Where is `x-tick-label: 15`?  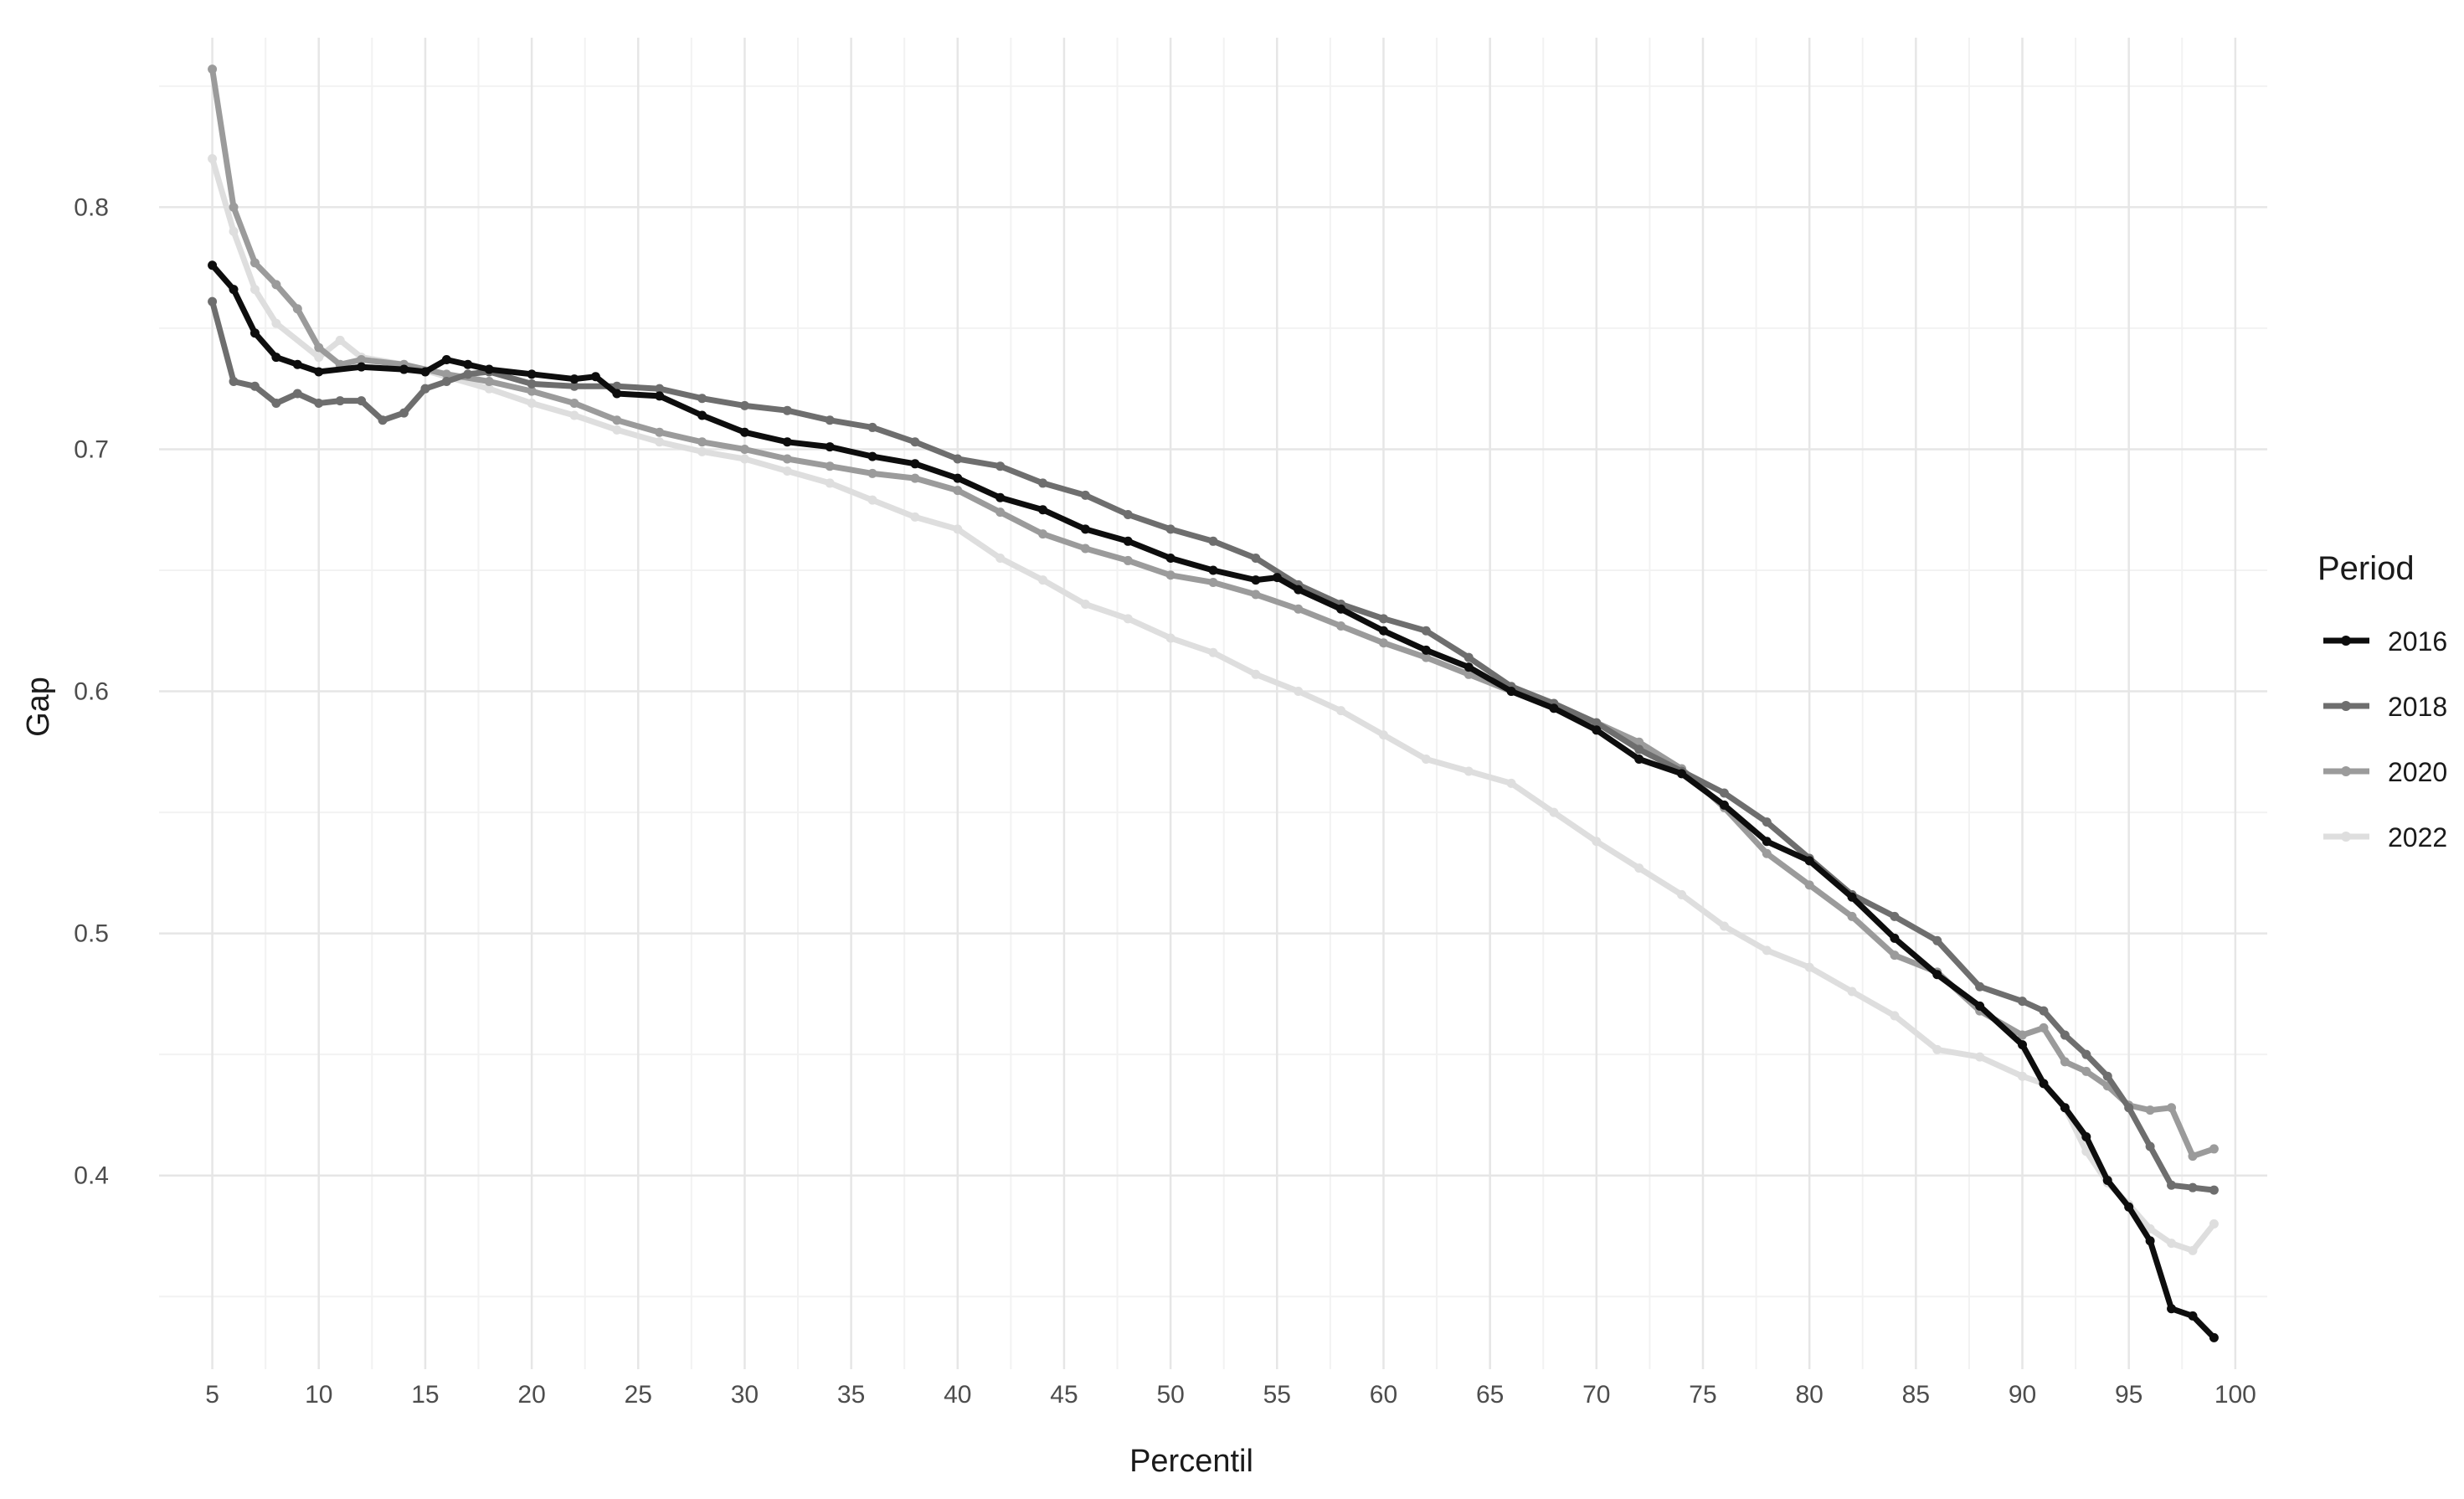 x-tick-label: 15 is located at coordinates (425, 1395).